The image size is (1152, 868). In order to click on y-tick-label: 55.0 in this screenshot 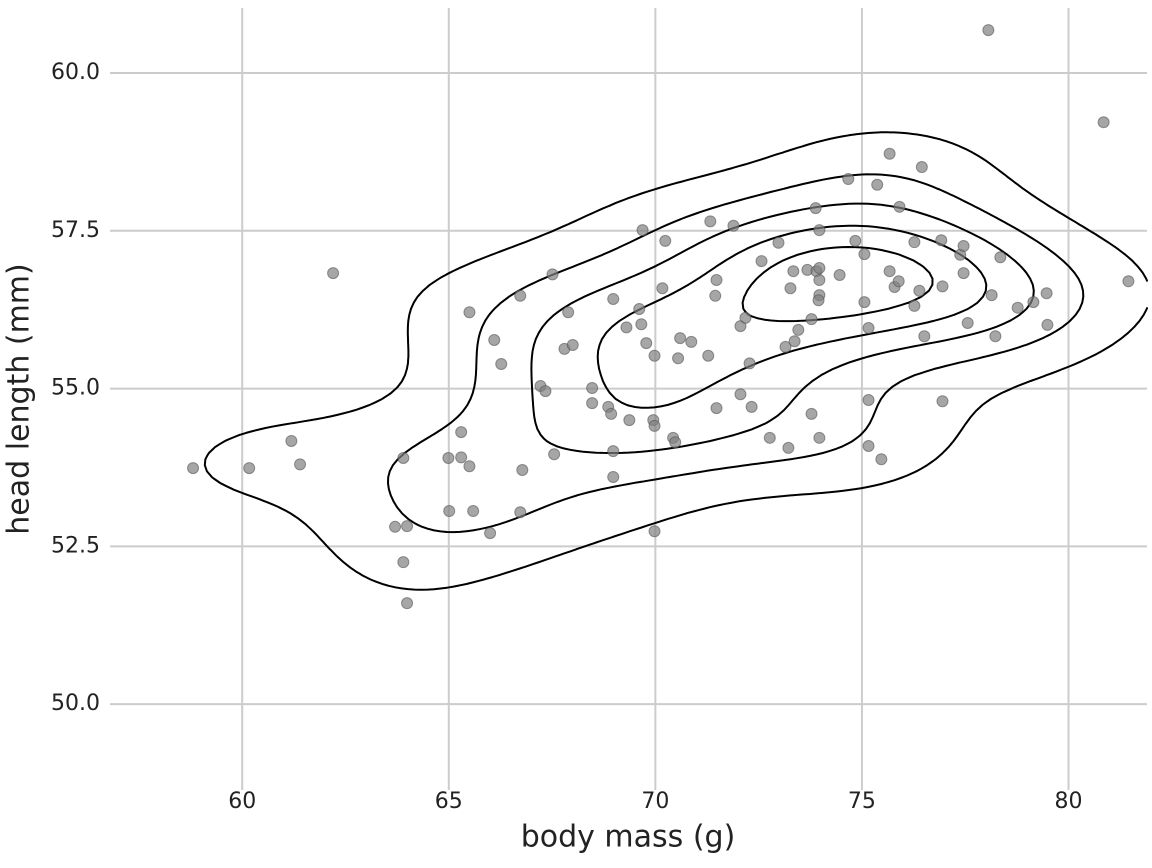, I will do `click(75, 388)`.